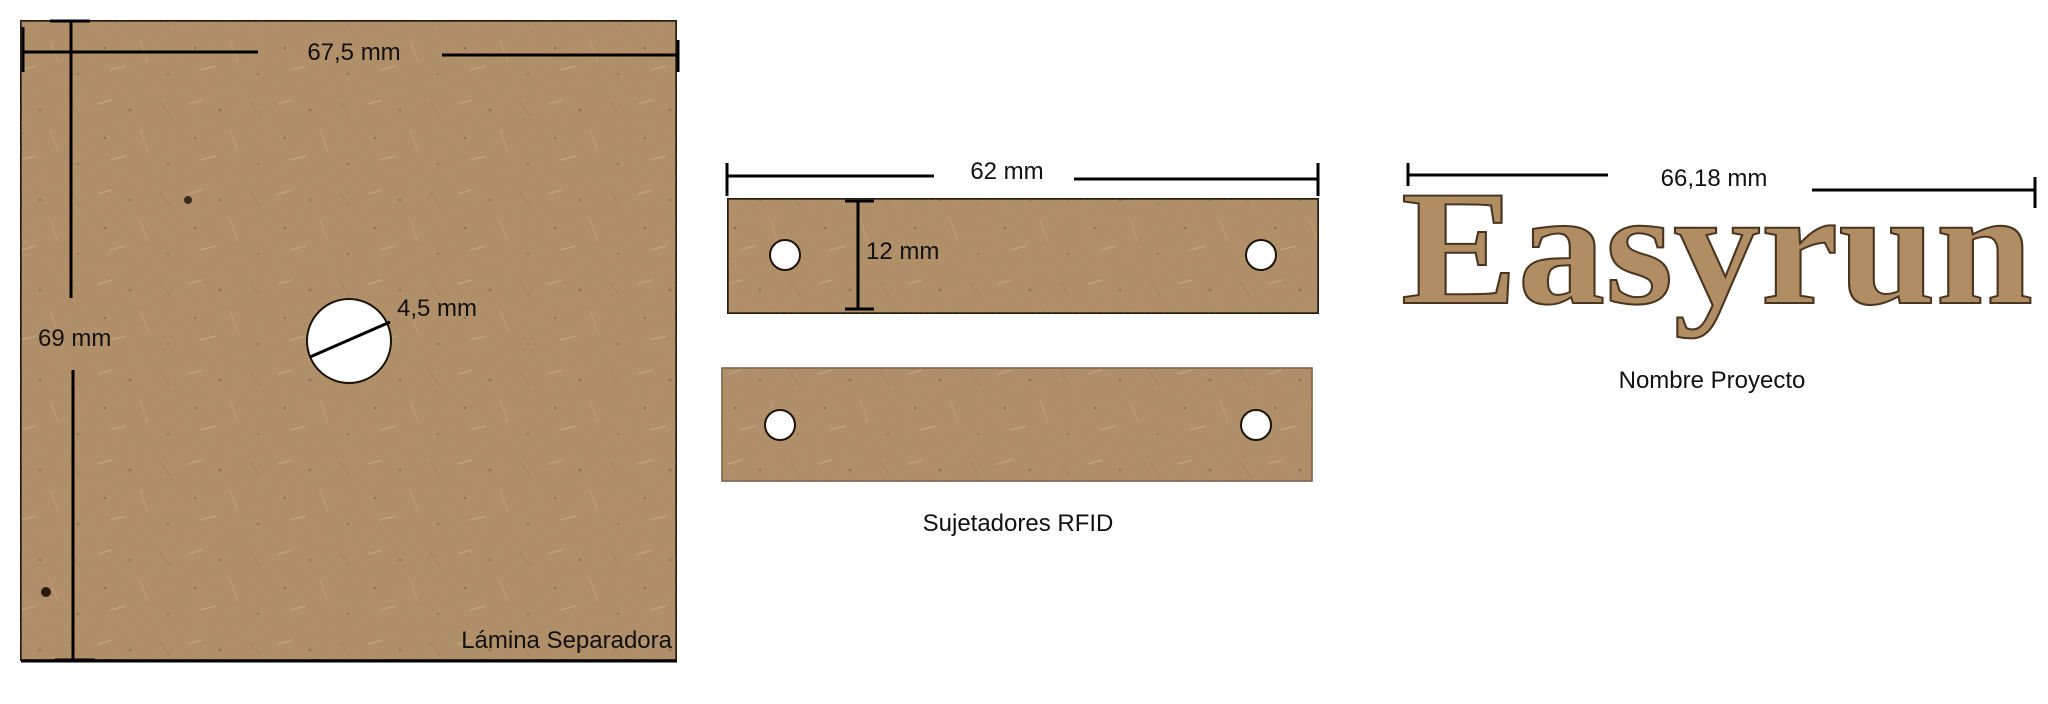 Image resolution: width=2048 pixels, height=704 pixels. Describe the element at coordinates (566, 640) in the screenshot. I see `separator-sheet-caption: Lámina Separadora` at that location.